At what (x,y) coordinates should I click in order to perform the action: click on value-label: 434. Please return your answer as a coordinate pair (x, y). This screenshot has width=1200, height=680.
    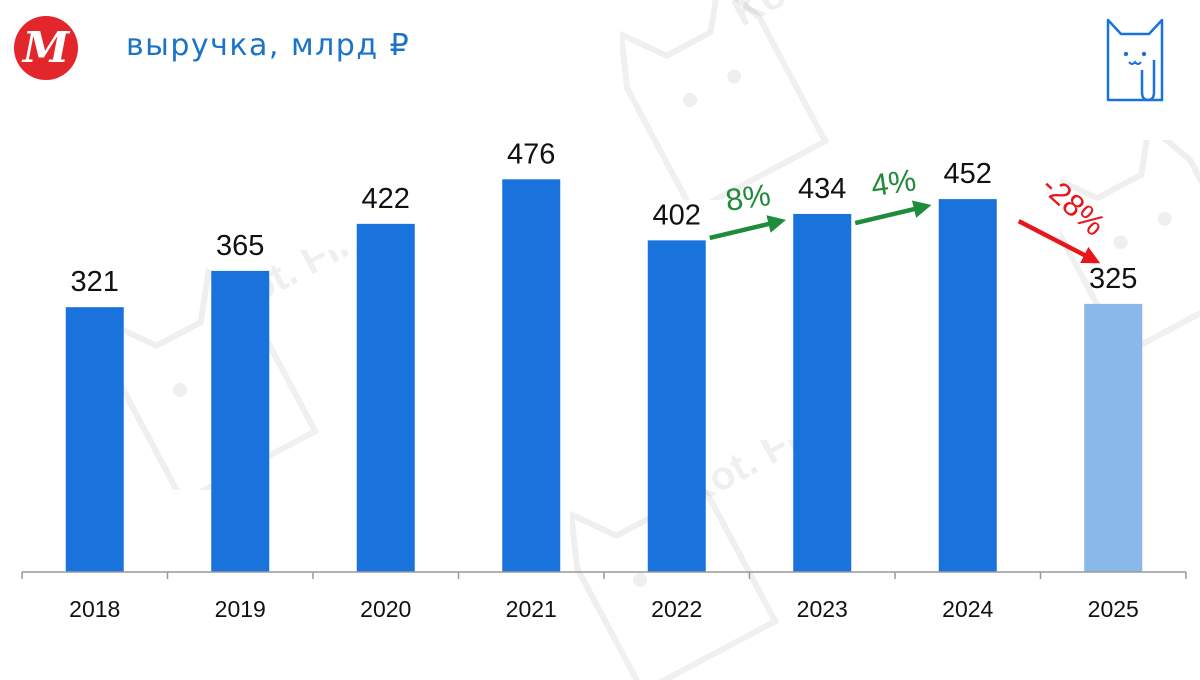
    Looking at the image, I should click on (822, 189).